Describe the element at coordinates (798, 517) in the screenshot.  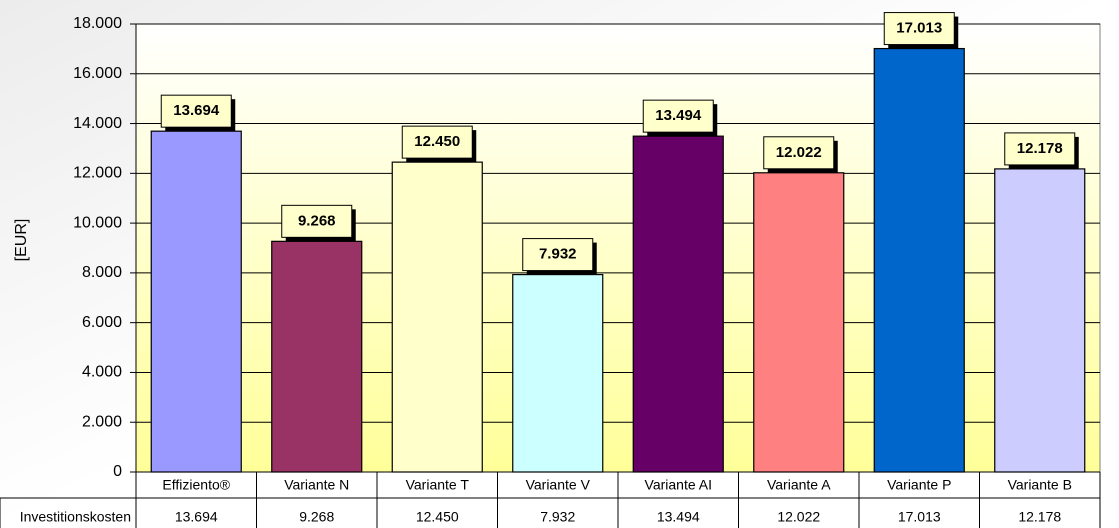
I see `table-value: 12.022` at that location.